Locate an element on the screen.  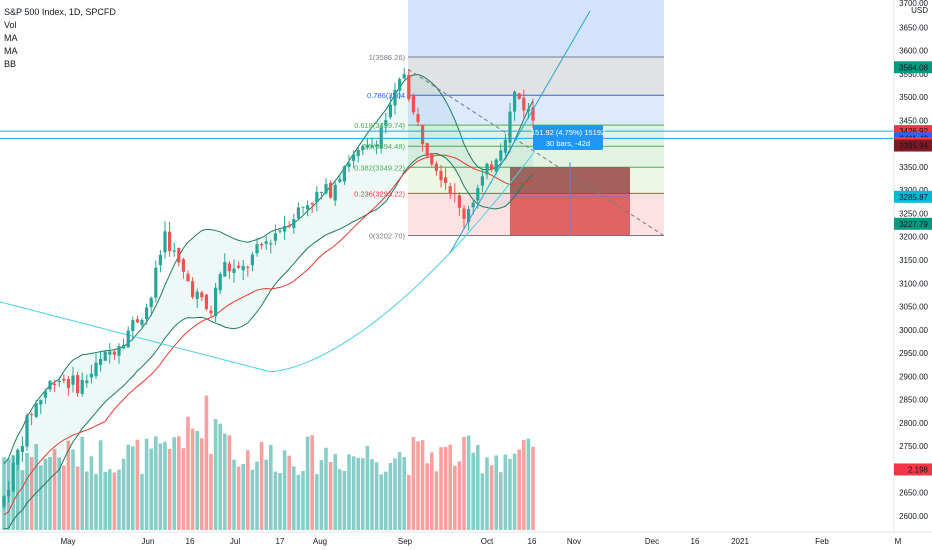
y-tick-label: 3450.00 is located at coordinates (913, 120).